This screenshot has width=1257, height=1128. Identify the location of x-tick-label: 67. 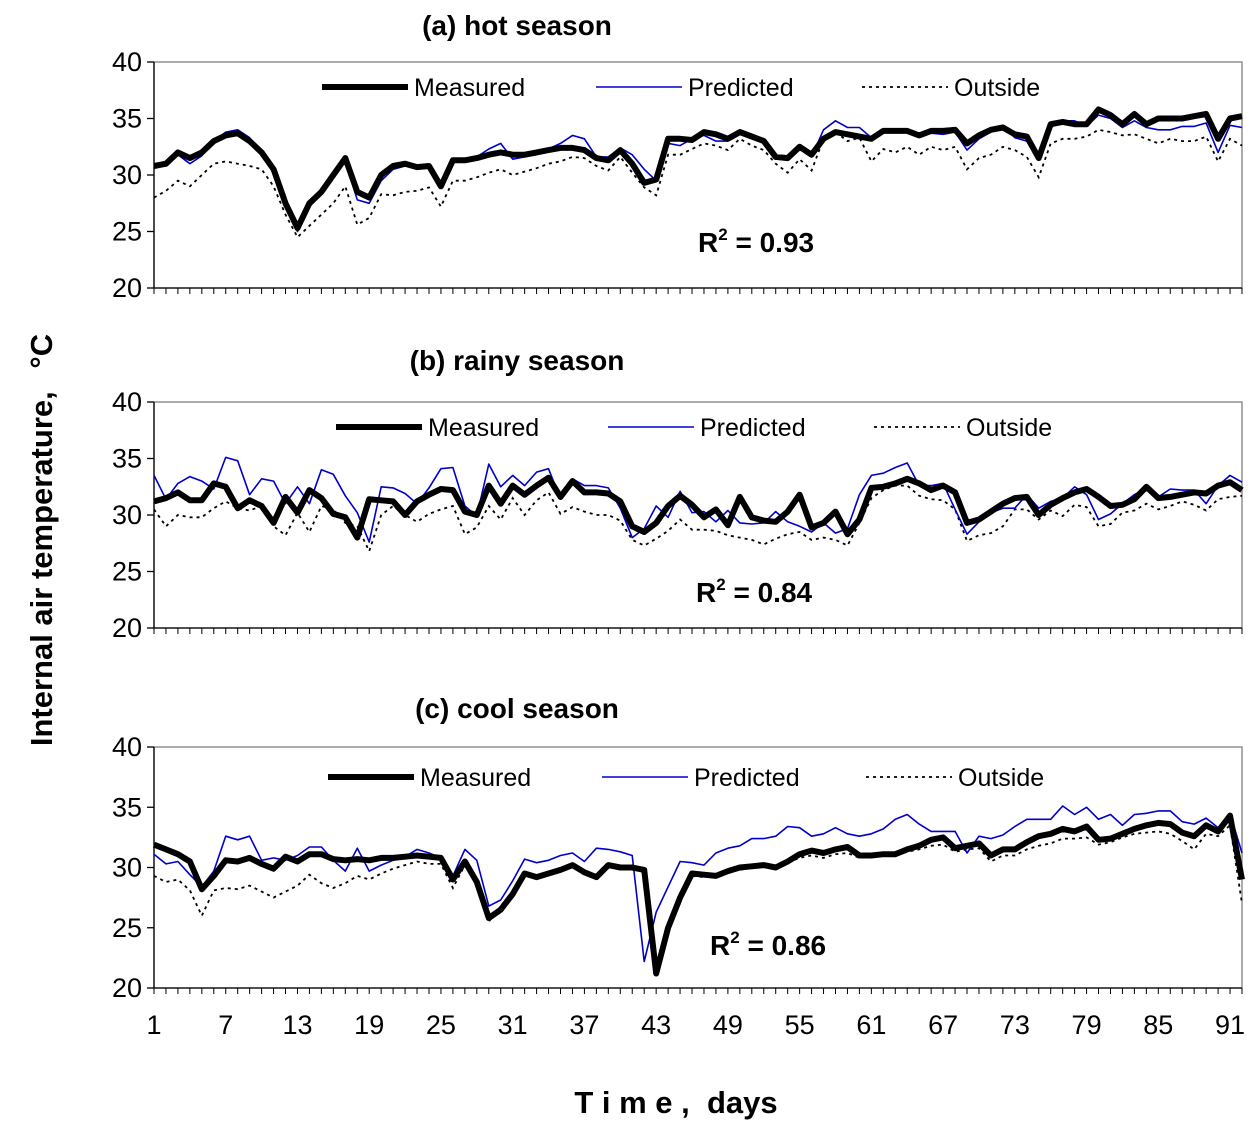
(943, 1025).